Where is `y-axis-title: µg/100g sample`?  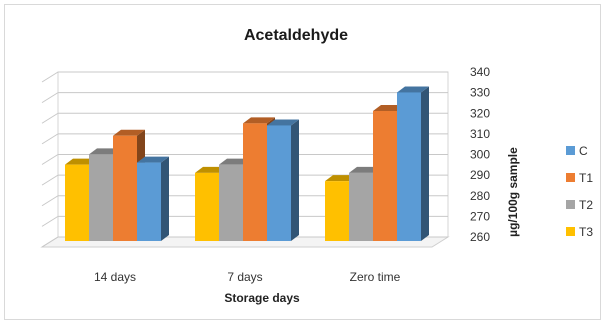
y-axis-title: µg/100g sample is located at coordinates (513, 192).